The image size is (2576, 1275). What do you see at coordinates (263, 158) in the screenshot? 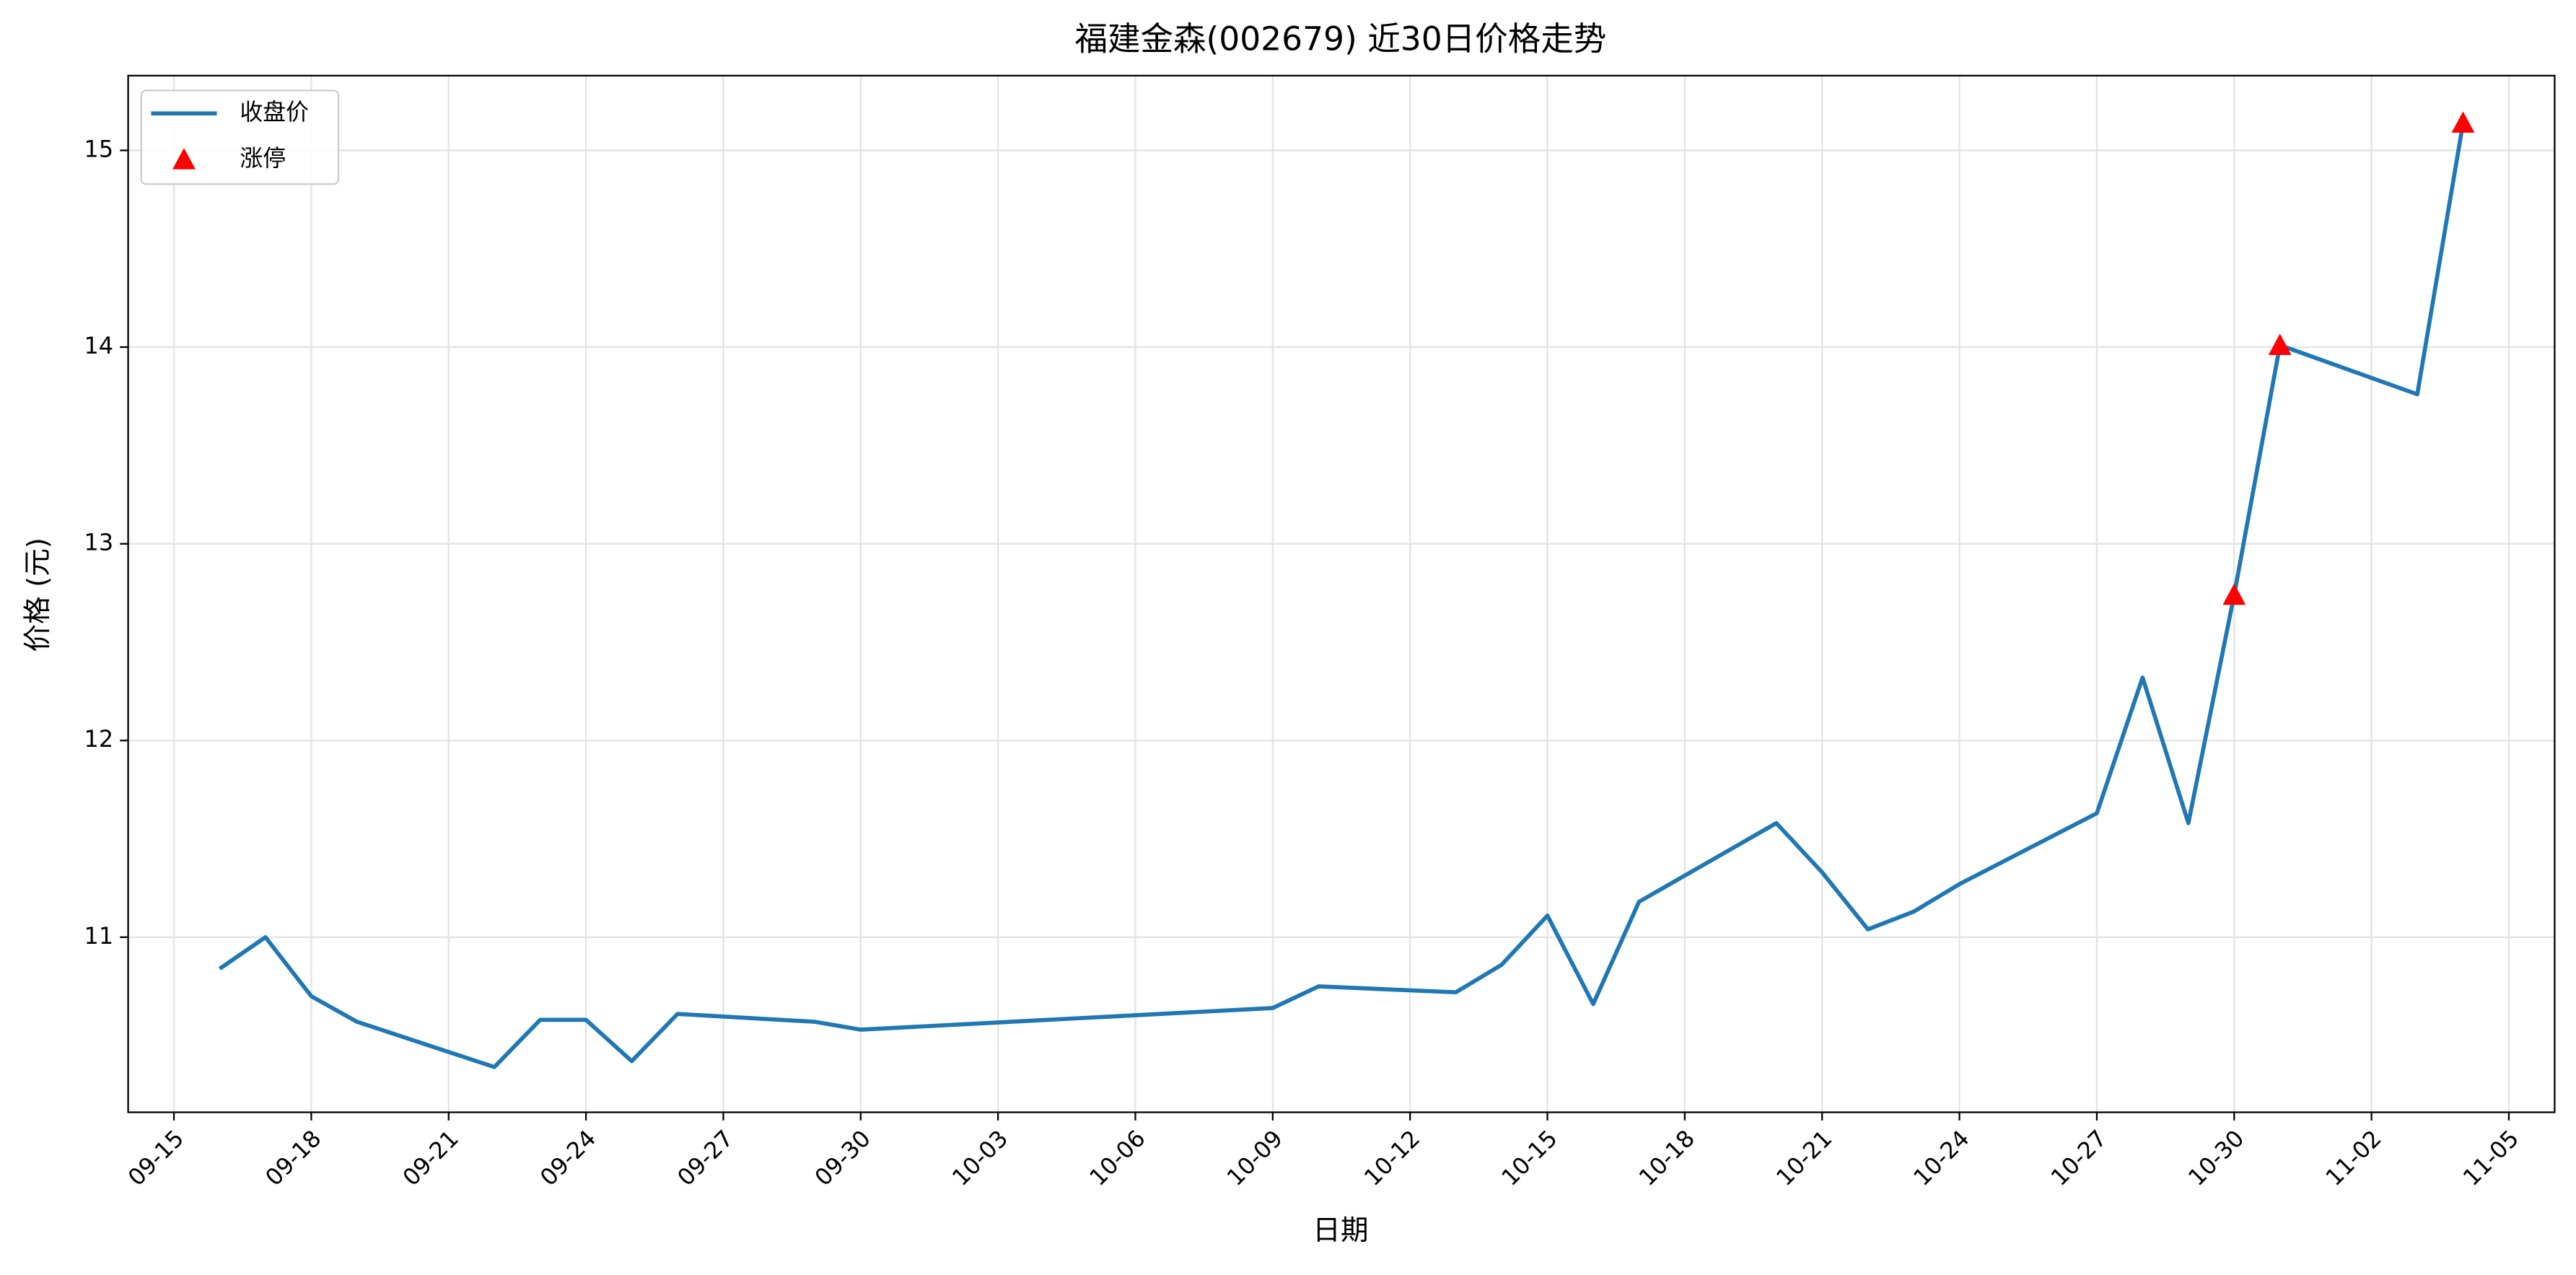
I see `legend-label: 涨停` at bounding box center [263, 158].